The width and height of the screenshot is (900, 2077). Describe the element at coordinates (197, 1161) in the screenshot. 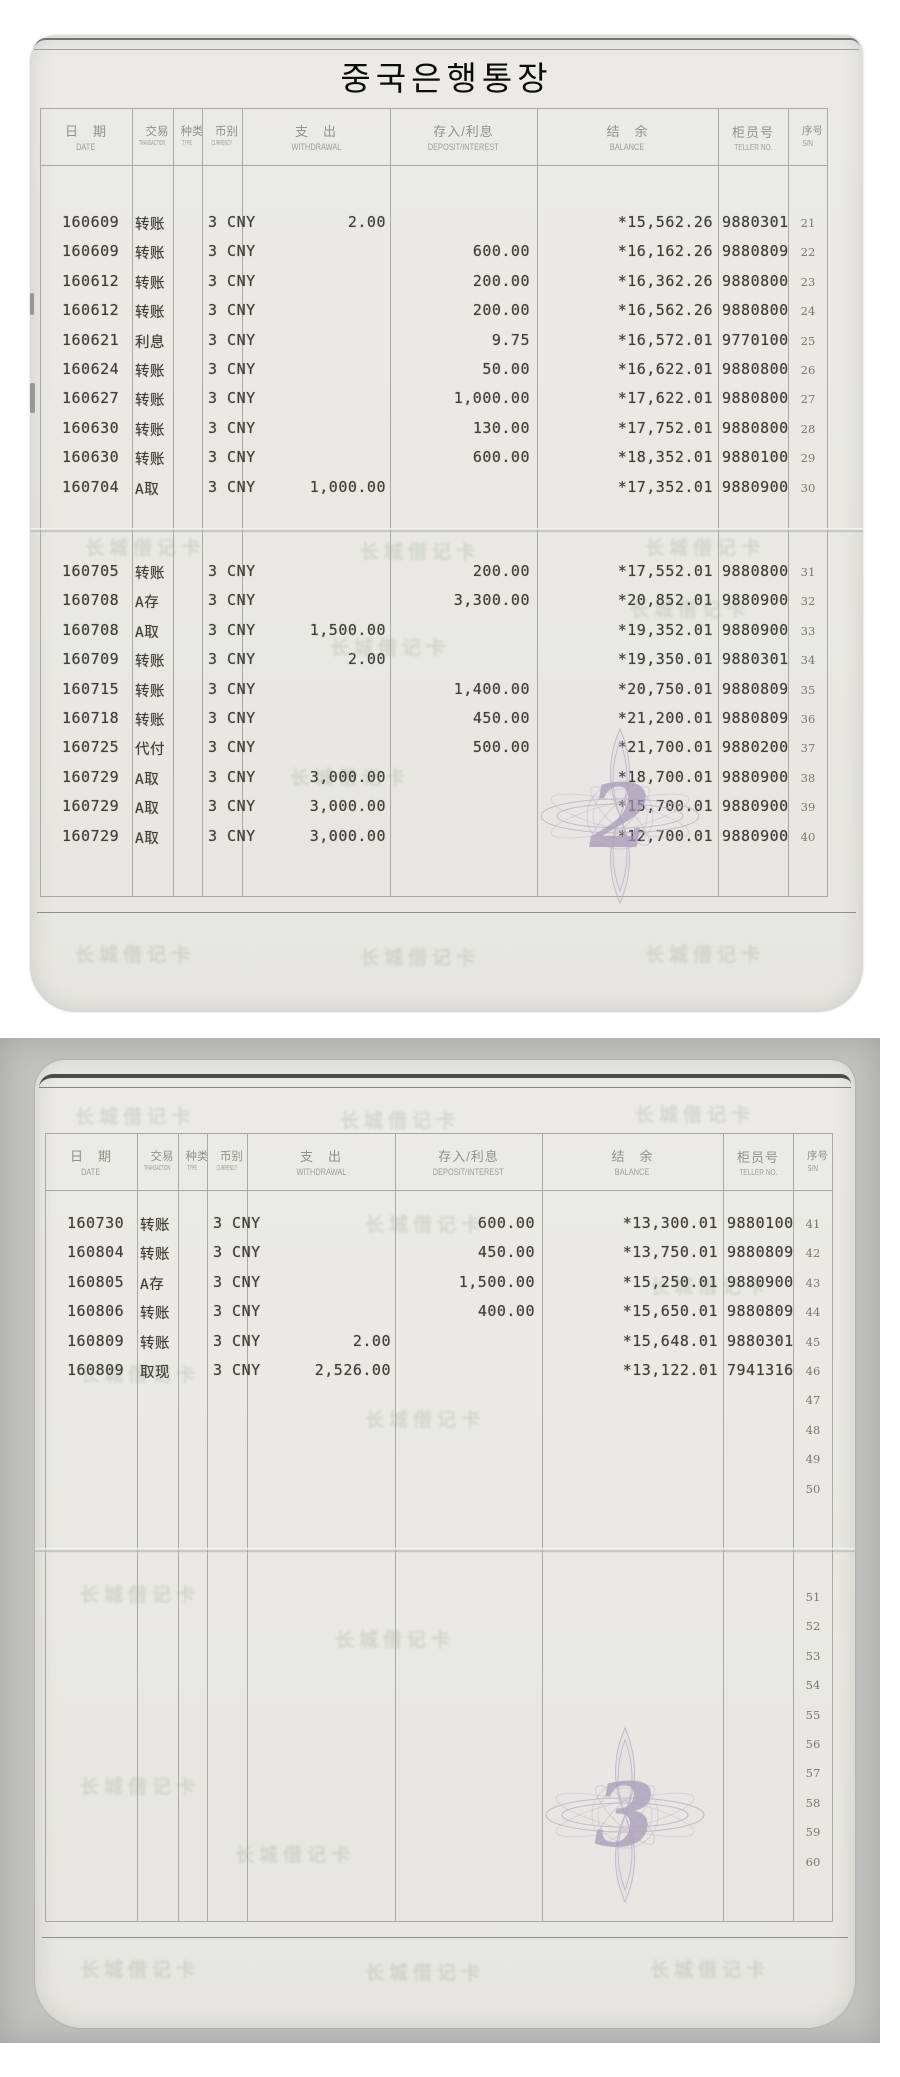

I see `column-header-type: 种类 TYPE` at that location.